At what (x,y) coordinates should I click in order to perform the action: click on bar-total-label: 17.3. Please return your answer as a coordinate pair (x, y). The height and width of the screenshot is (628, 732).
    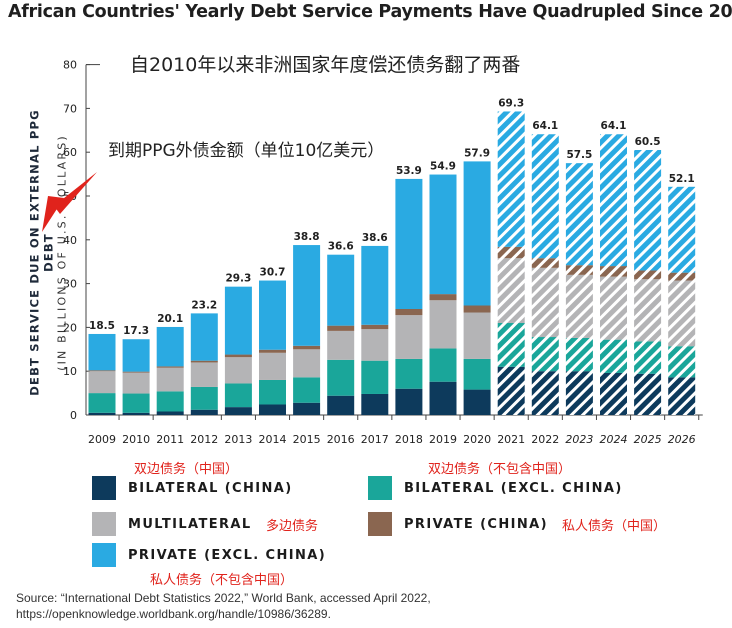
    Looking at the image, I should click on (136, 331).